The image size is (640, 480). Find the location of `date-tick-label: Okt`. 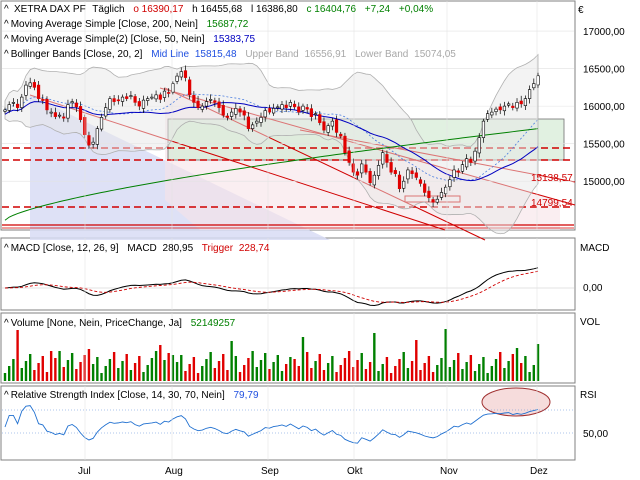

date-tick-label: Okt is located at coordinates (355, 471).